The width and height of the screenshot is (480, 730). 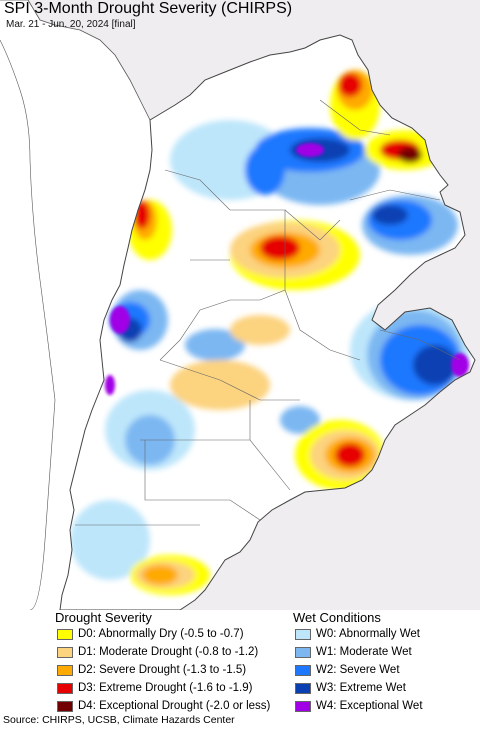 I want to click on legend-item-d4: D4: Exceptional Drought (-2.0 or less), so click(x=163, y=706).